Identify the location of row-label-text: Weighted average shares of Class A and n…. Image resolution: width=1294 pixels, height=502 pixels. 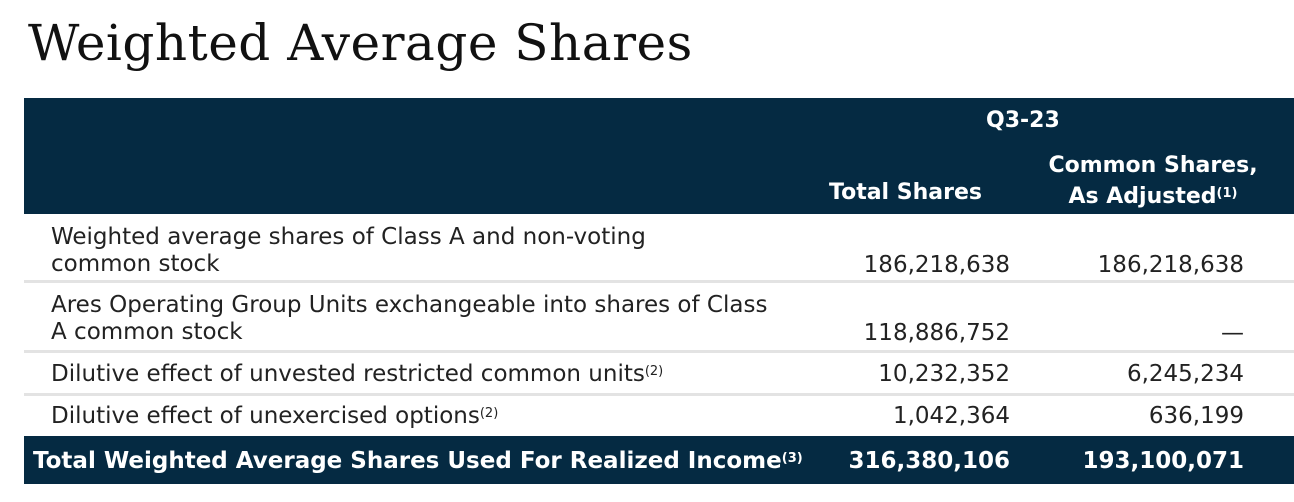
(348, 250).